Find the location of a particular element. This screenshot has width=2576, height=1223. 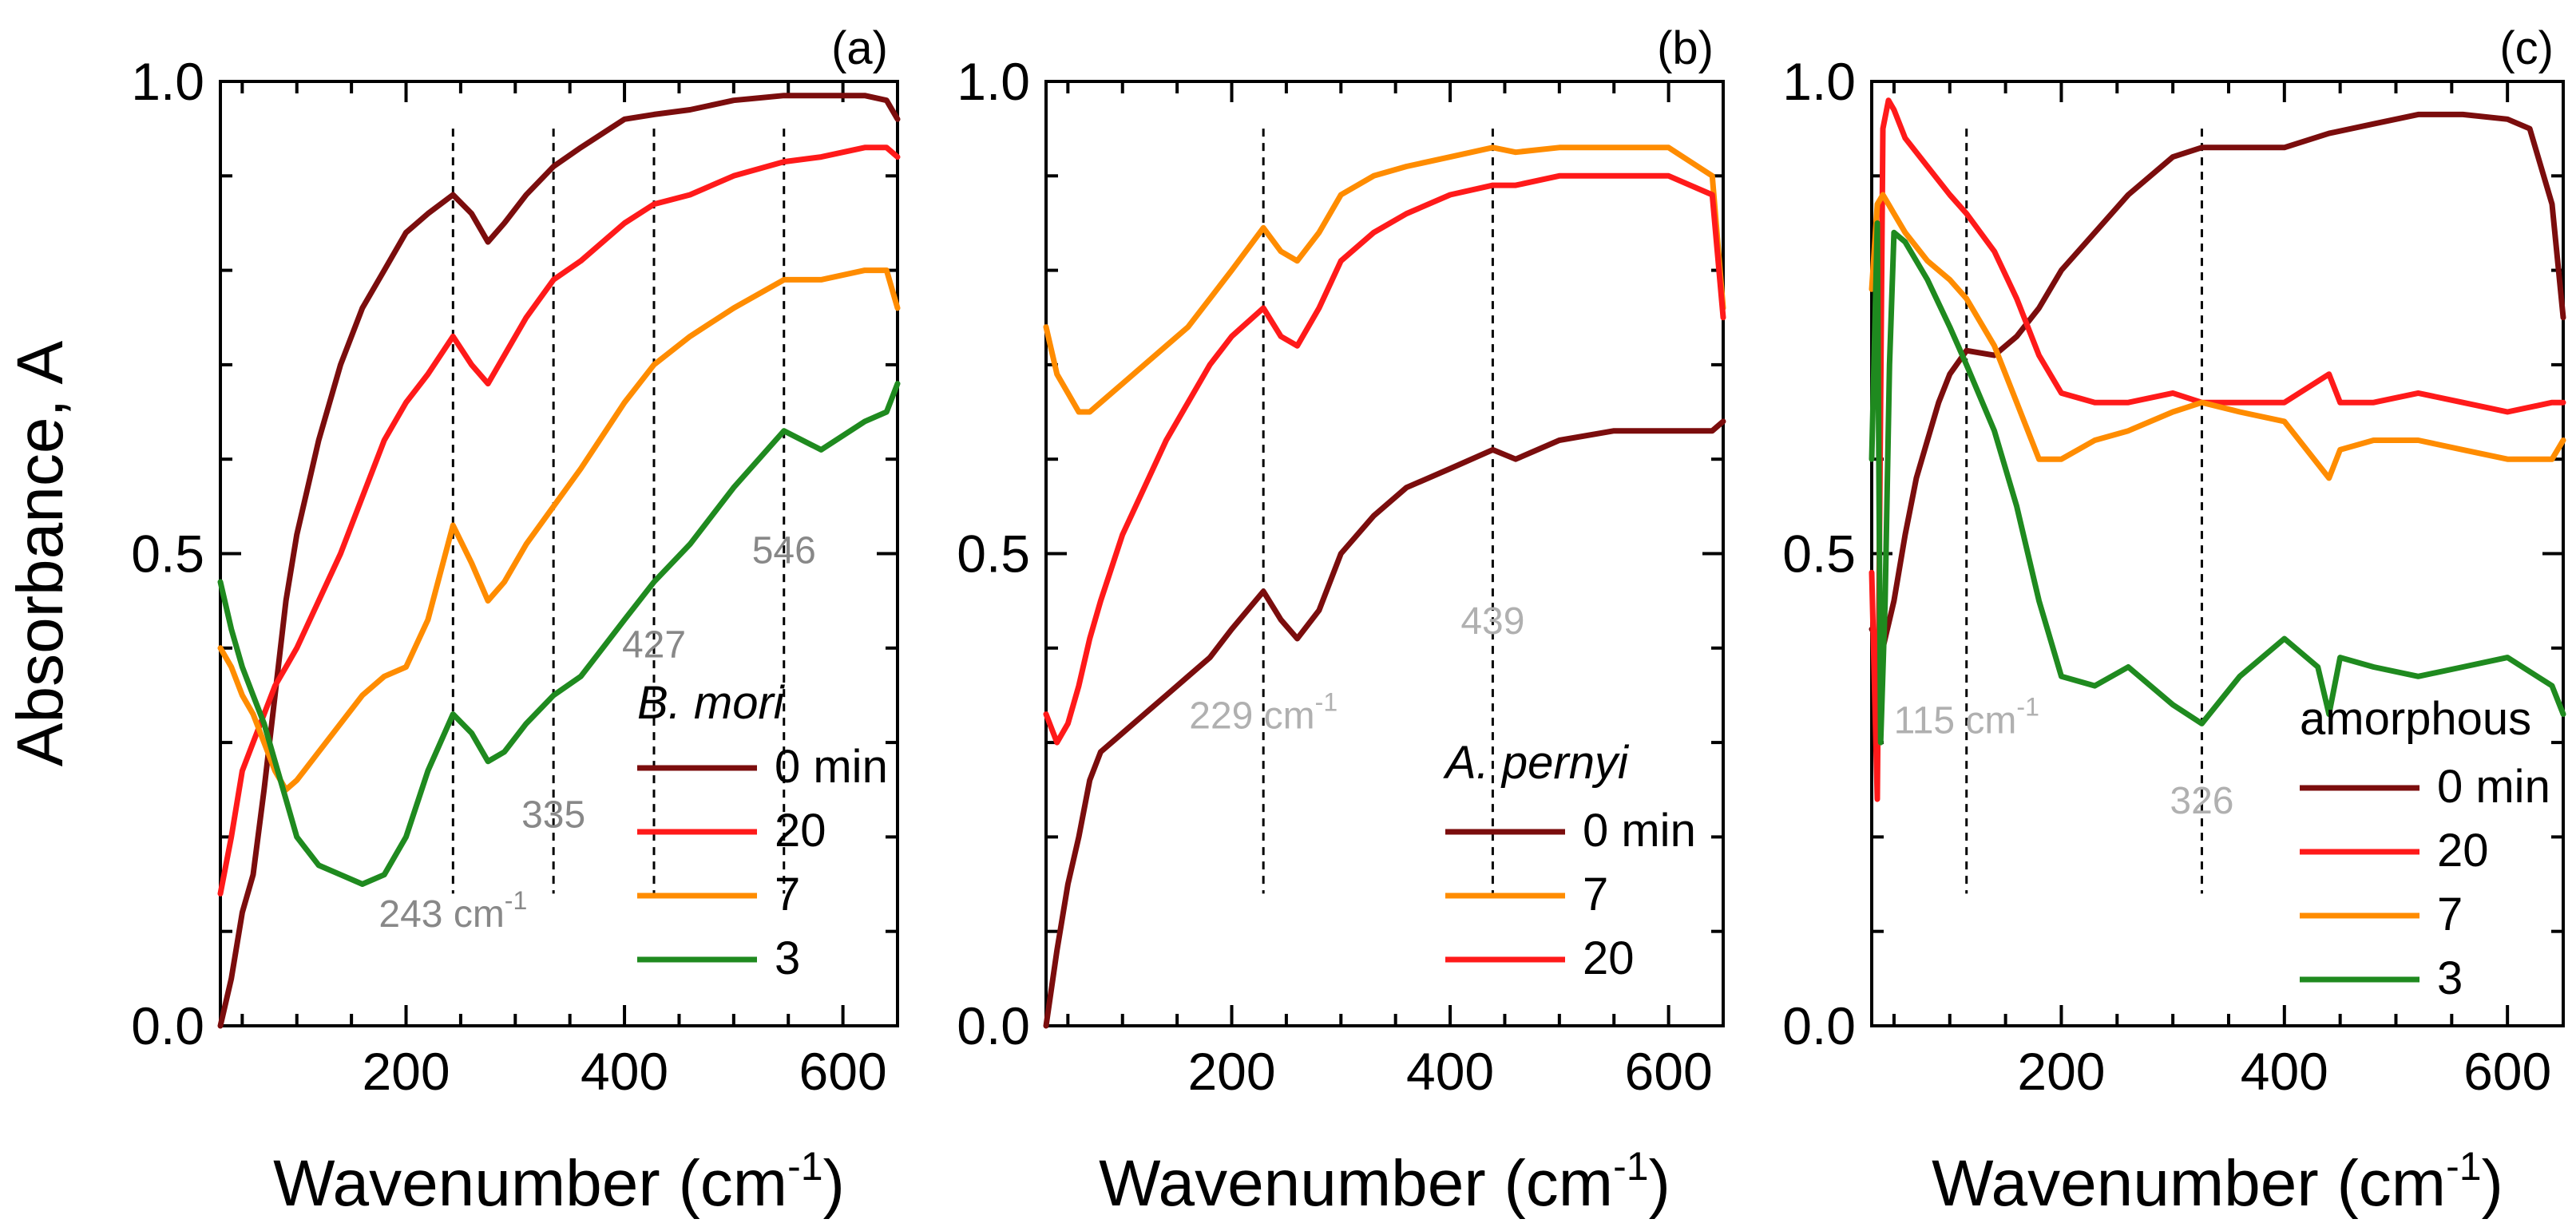

peak-annotation-text: 115 cm is located at coordinates (1955, 720).